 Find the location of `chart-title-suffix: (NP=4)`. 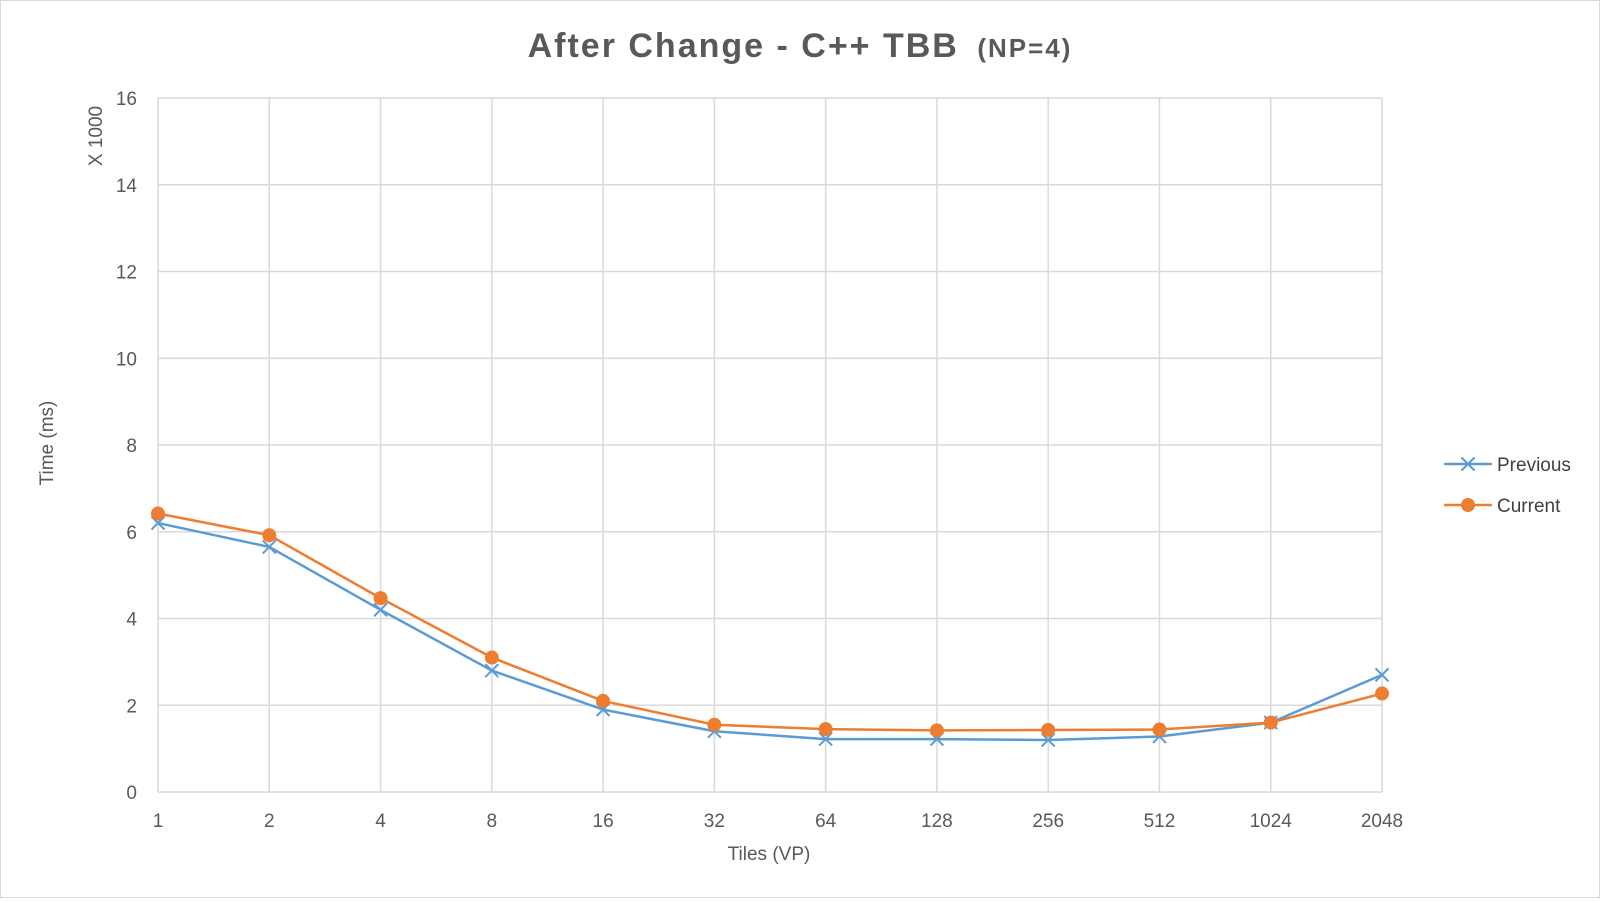

chart-title-suffix: (NP=4) is located at coordinates (1024, 48).